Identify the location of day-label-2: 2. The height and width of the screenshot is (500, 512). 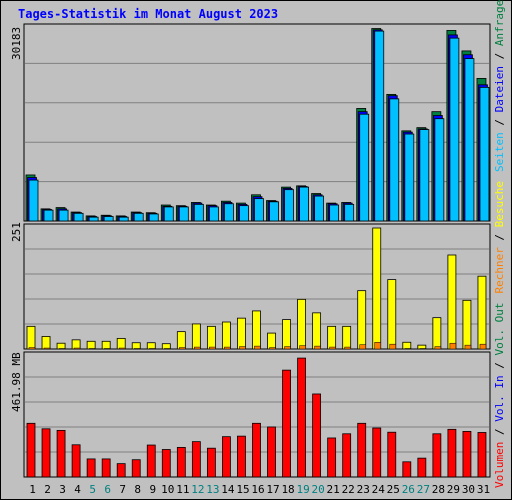
(47, 489).